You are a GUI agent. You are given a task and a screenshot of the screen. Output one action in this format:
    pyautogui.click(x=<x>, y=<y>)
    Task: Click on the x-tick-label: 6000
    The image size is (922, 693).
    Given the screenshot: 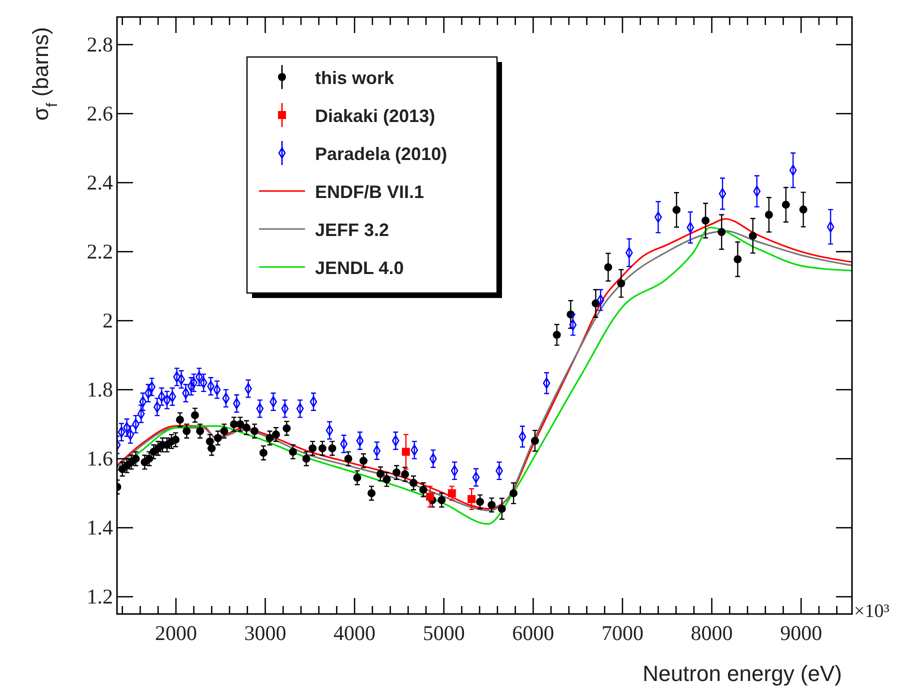 What is the action you would take?
    pyautogui.click(x=533, y=632)
    